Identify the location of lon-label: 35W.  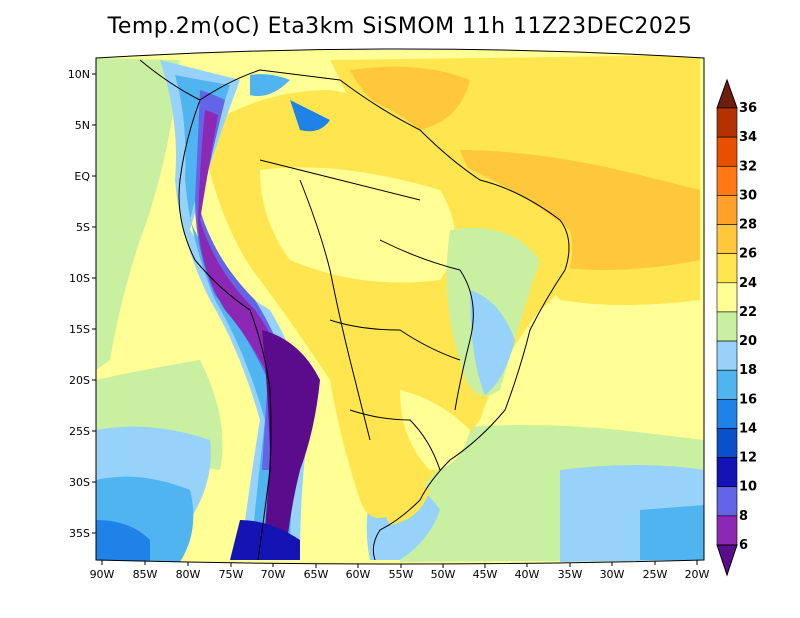
(570, 574).